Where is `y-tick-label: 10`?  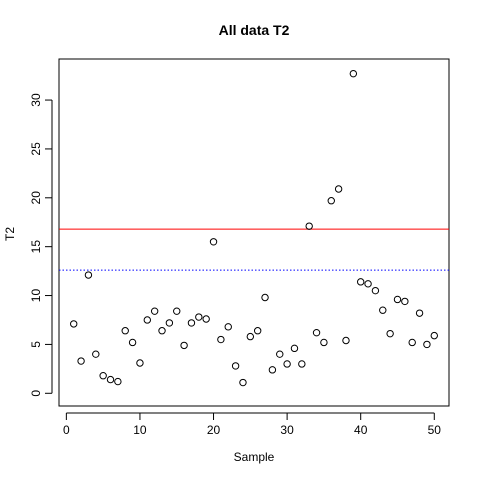
y-tick-label: 10 is located at coordinates (36, 296).